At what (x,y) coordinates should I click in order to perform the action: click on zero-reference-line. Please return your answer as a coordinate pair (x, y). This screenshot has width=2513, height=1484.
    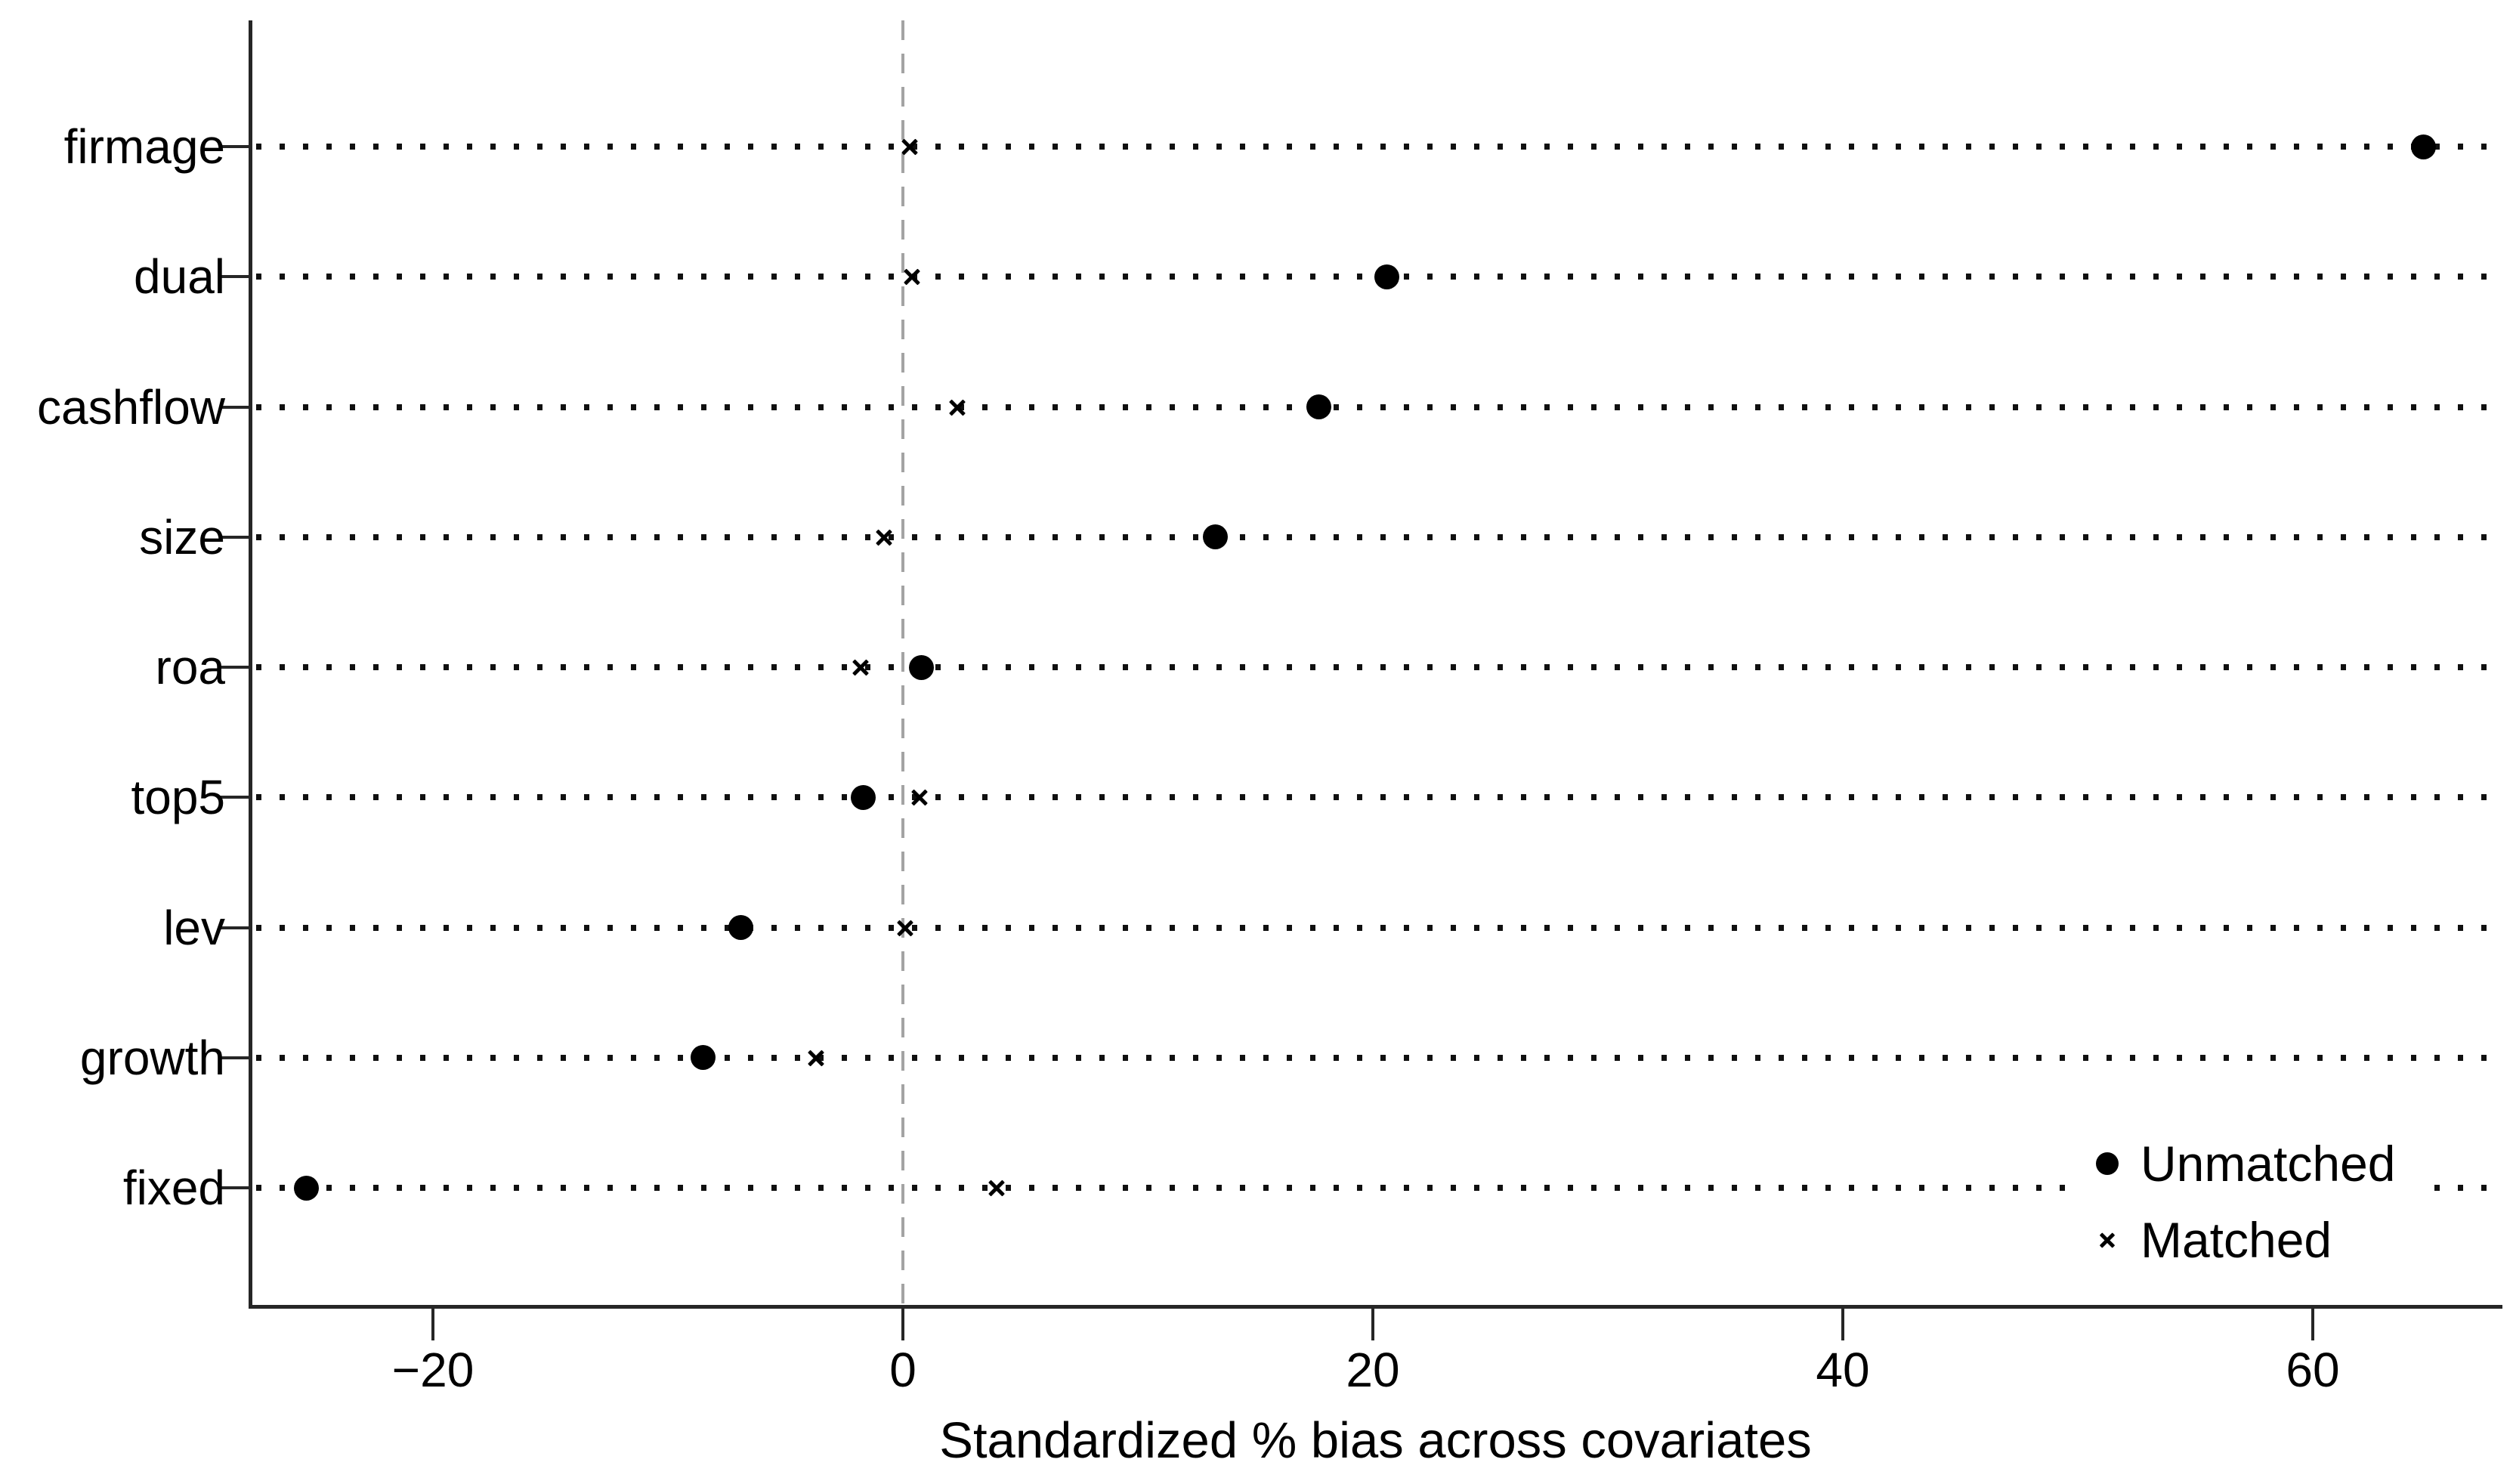
    Looking at the image, I should click on (902, 663).